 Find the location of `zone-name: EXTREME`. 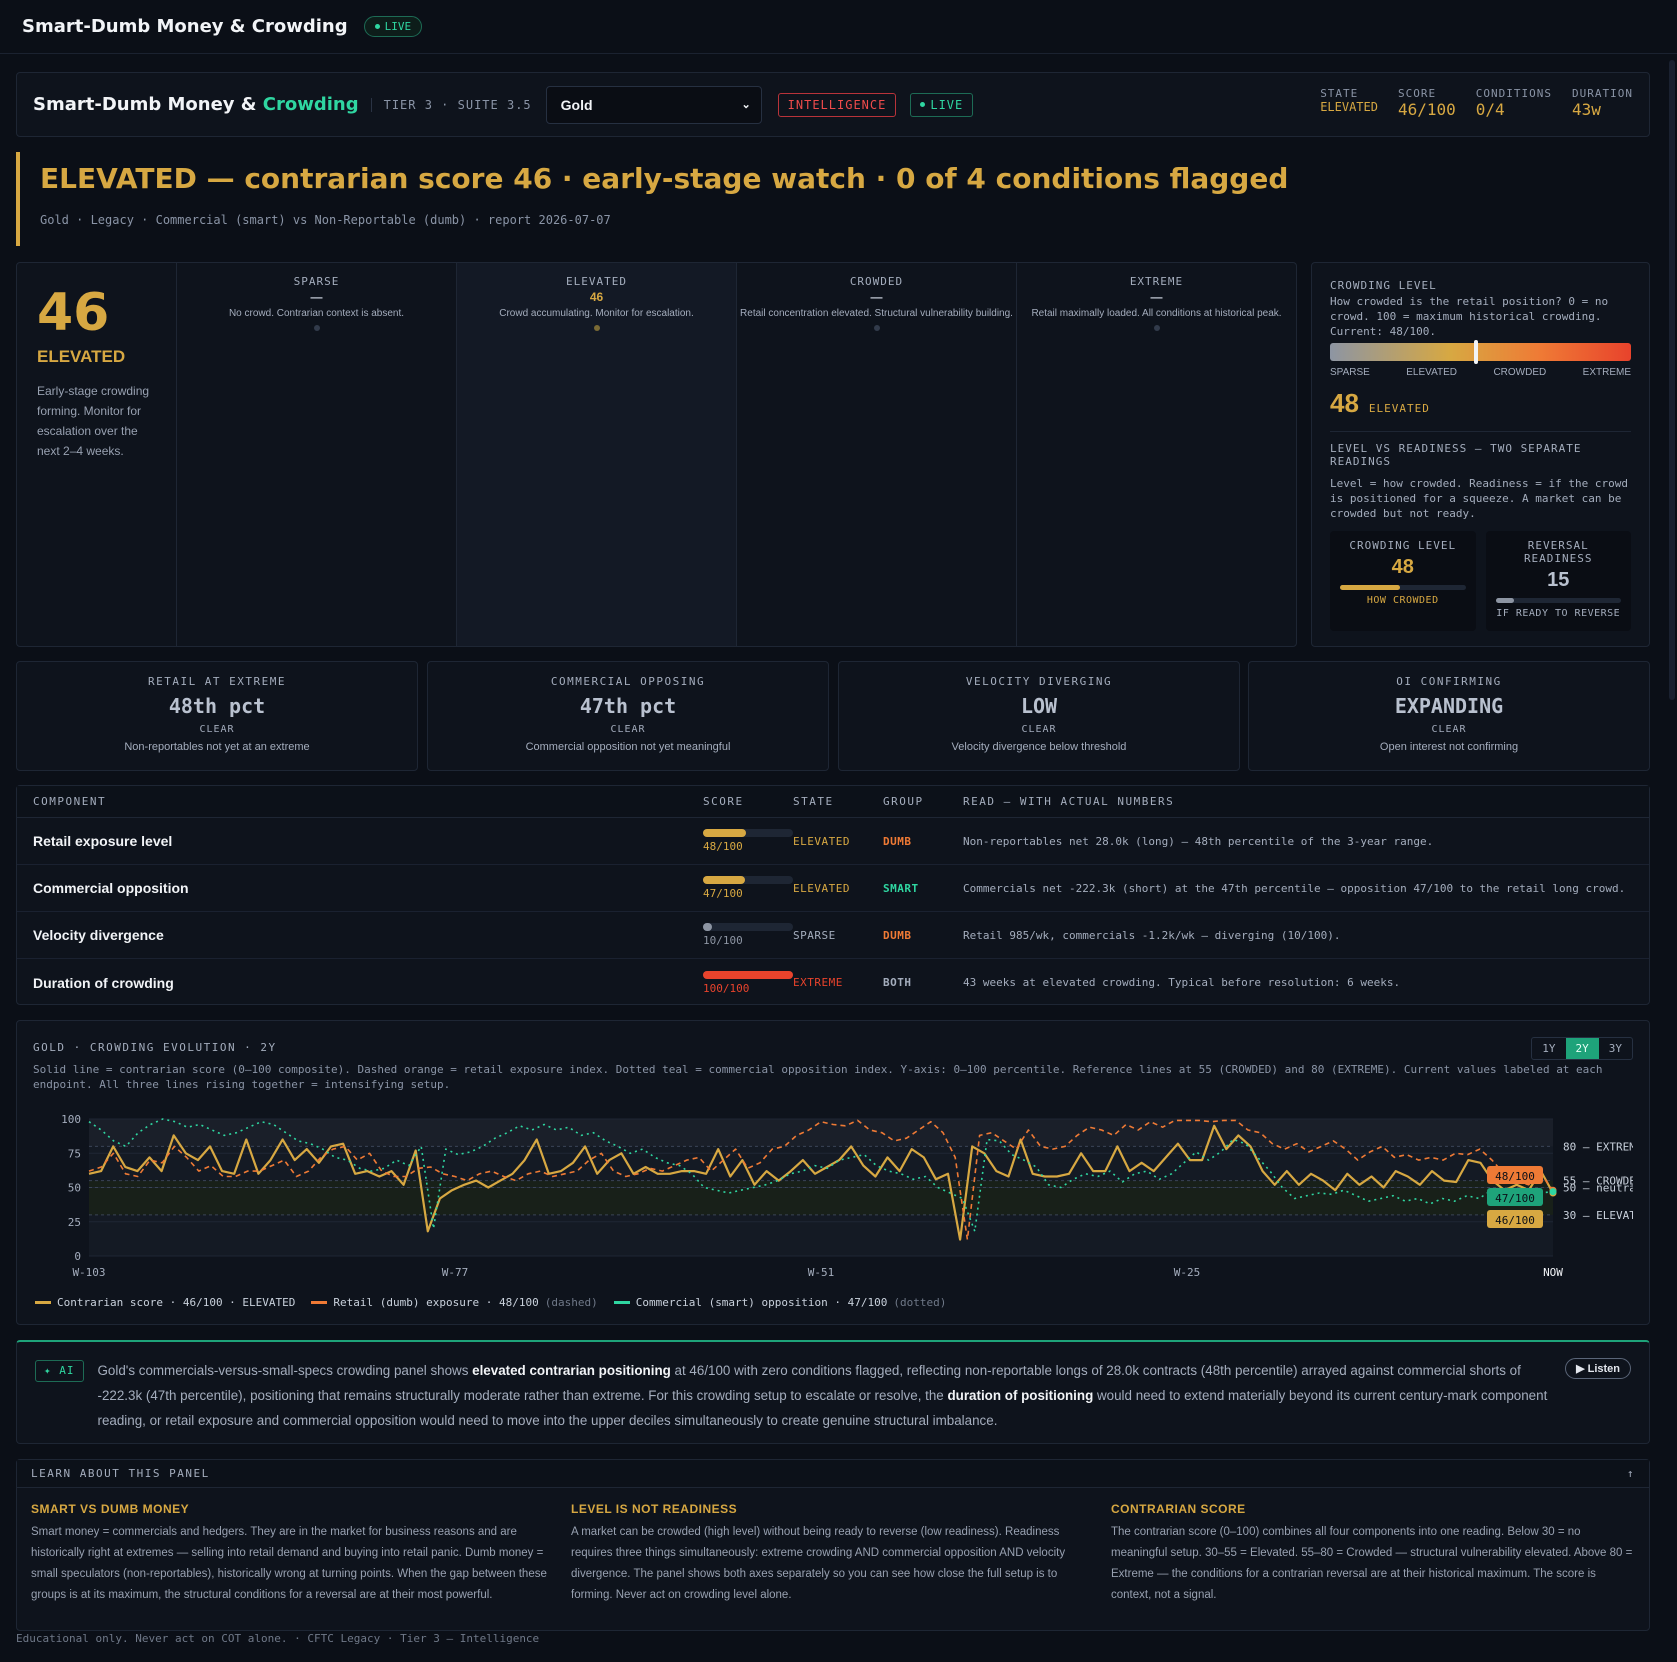

zone-name: EXTREME is located at coordinates (1156, 281).